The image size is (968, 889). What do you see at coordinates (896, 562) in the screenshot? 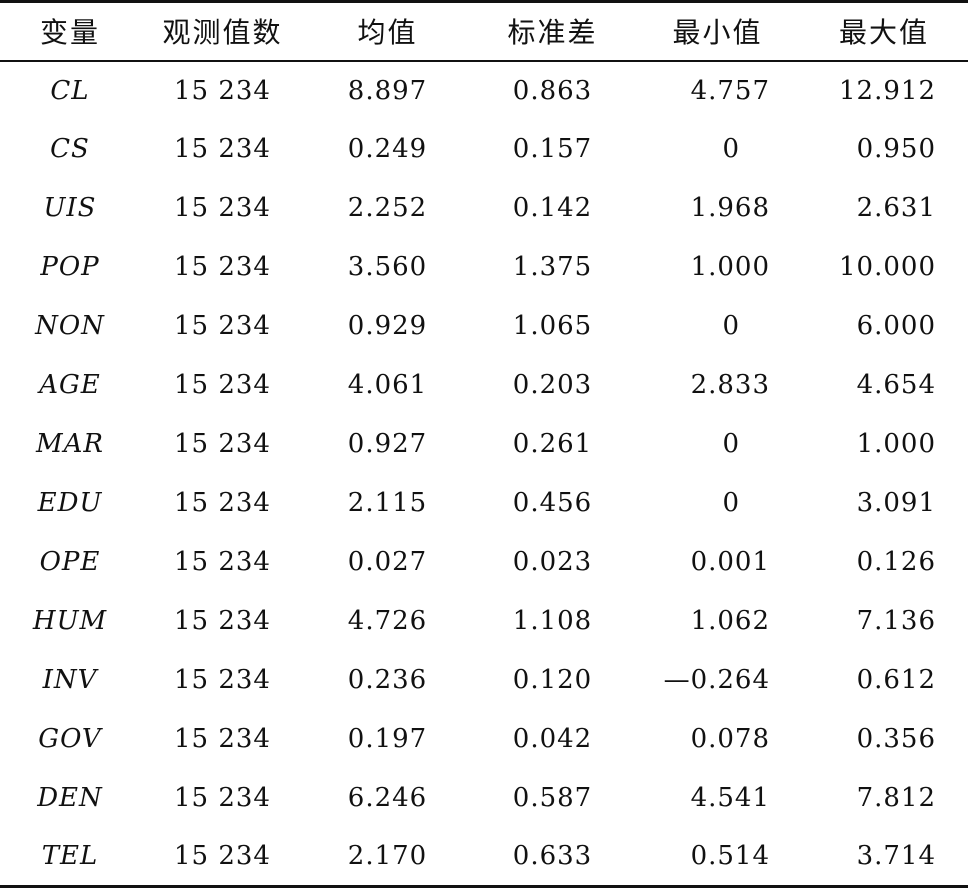
I see `cell-max: 0.126` at bounding box center [896, 562].